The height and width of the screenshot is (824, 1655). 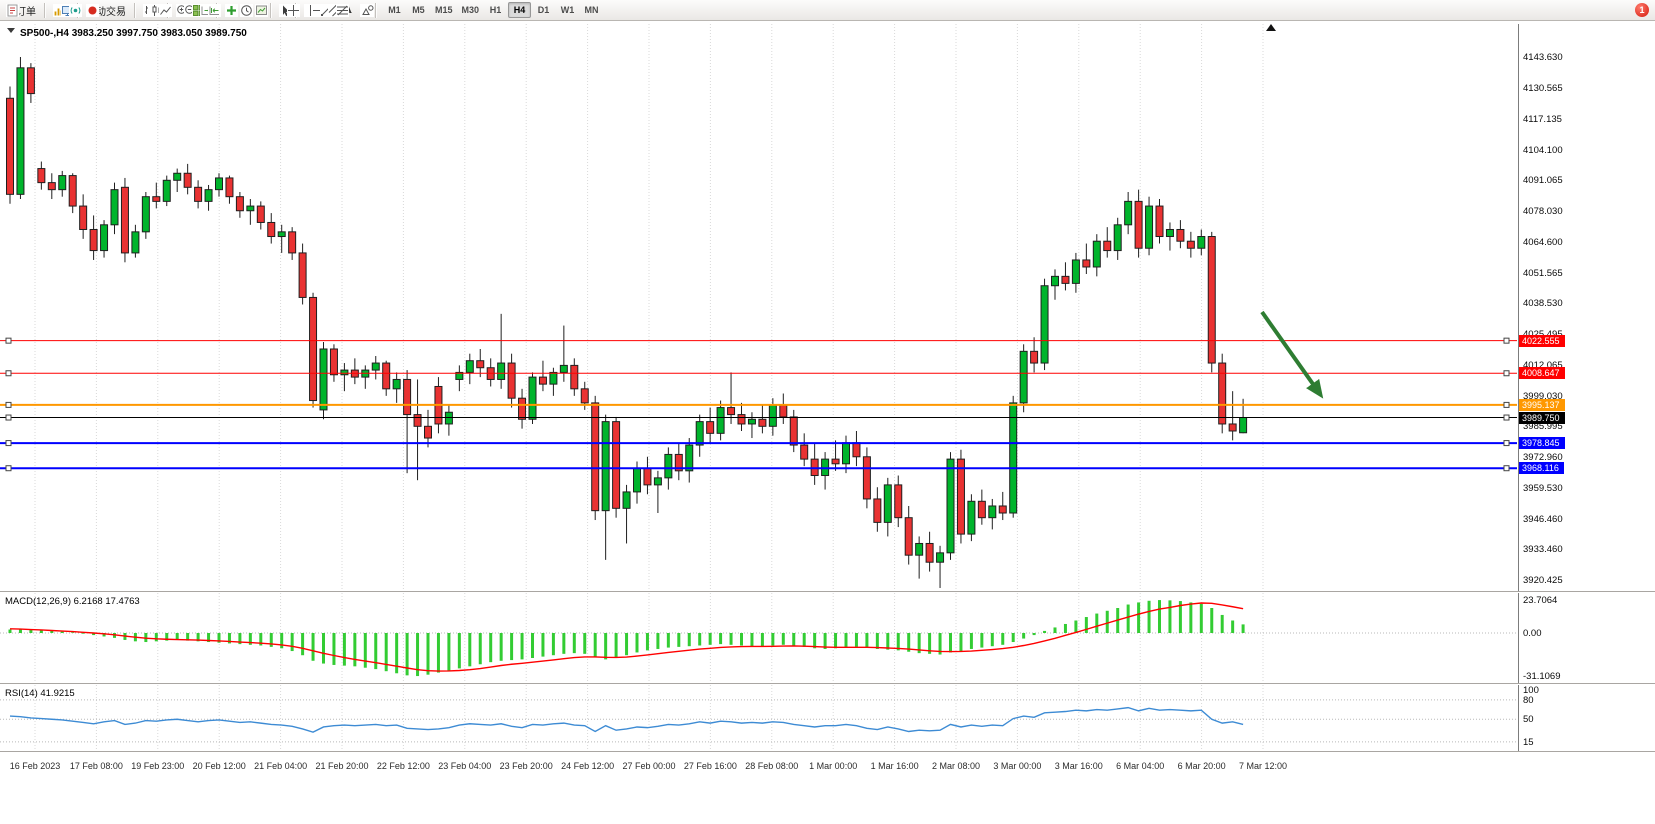 What do you see at coordinates (21, 10) in the screenshot?
I see `new-order-button: 新订单` at bounding box center [21, 10].